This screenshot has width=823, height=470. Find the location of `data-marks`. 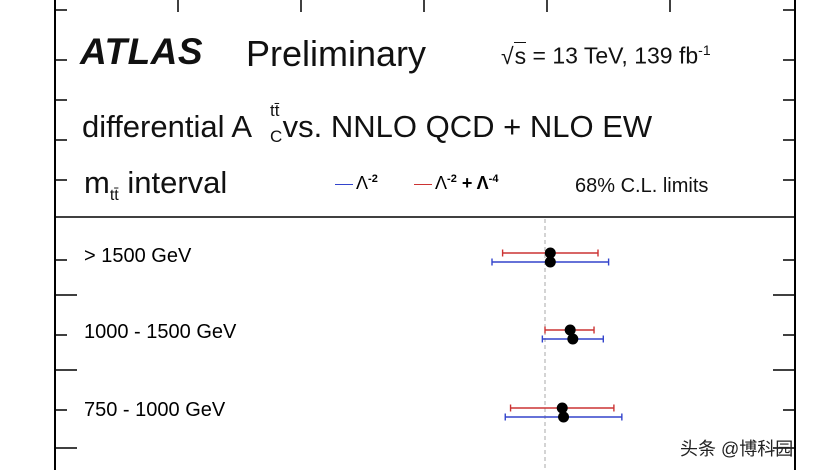

data-marks is located at coordinates (557, 335).